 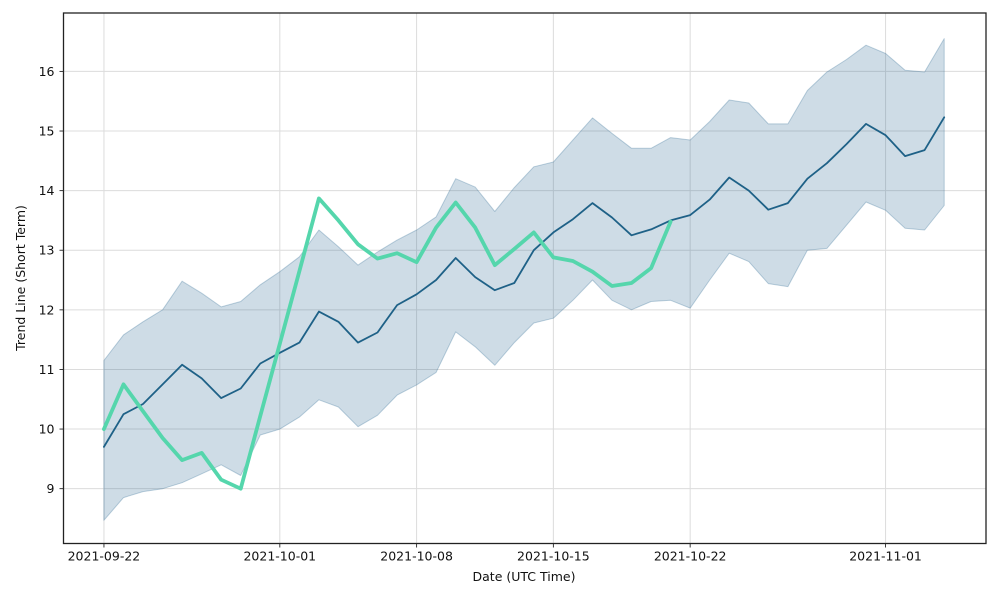 I want to click on y-tick-label: 13, so click(x=47, y=250).